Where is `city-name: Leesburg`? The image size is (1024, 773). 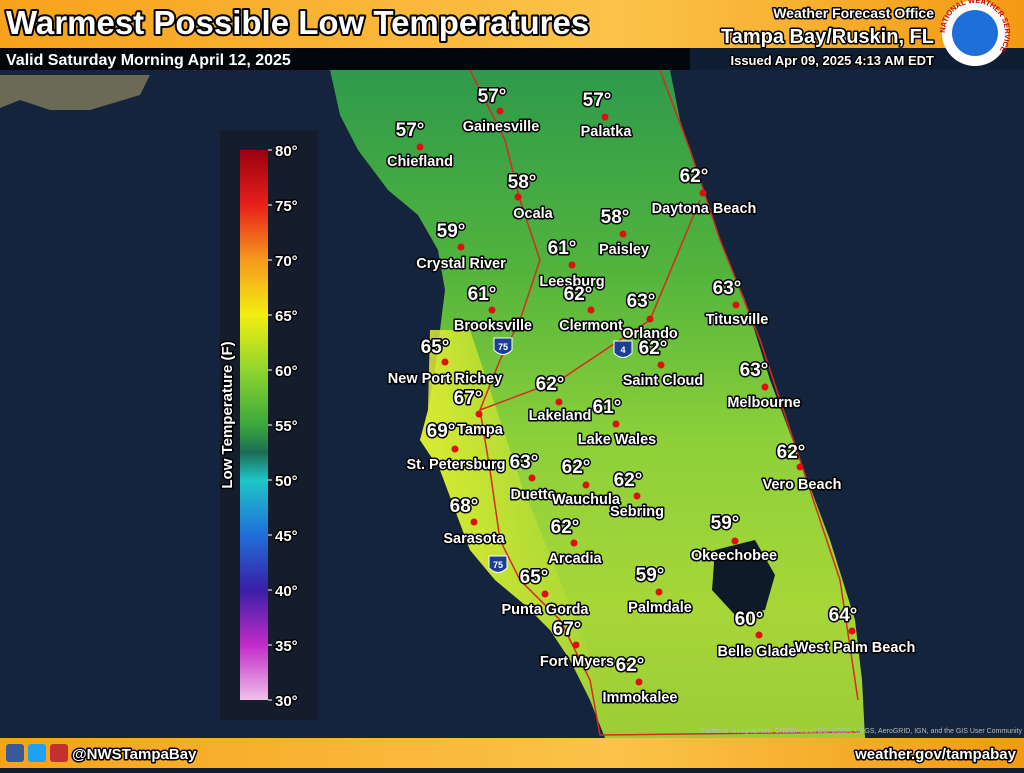 city-name: Leesburg is located at coordinates (571, 282).